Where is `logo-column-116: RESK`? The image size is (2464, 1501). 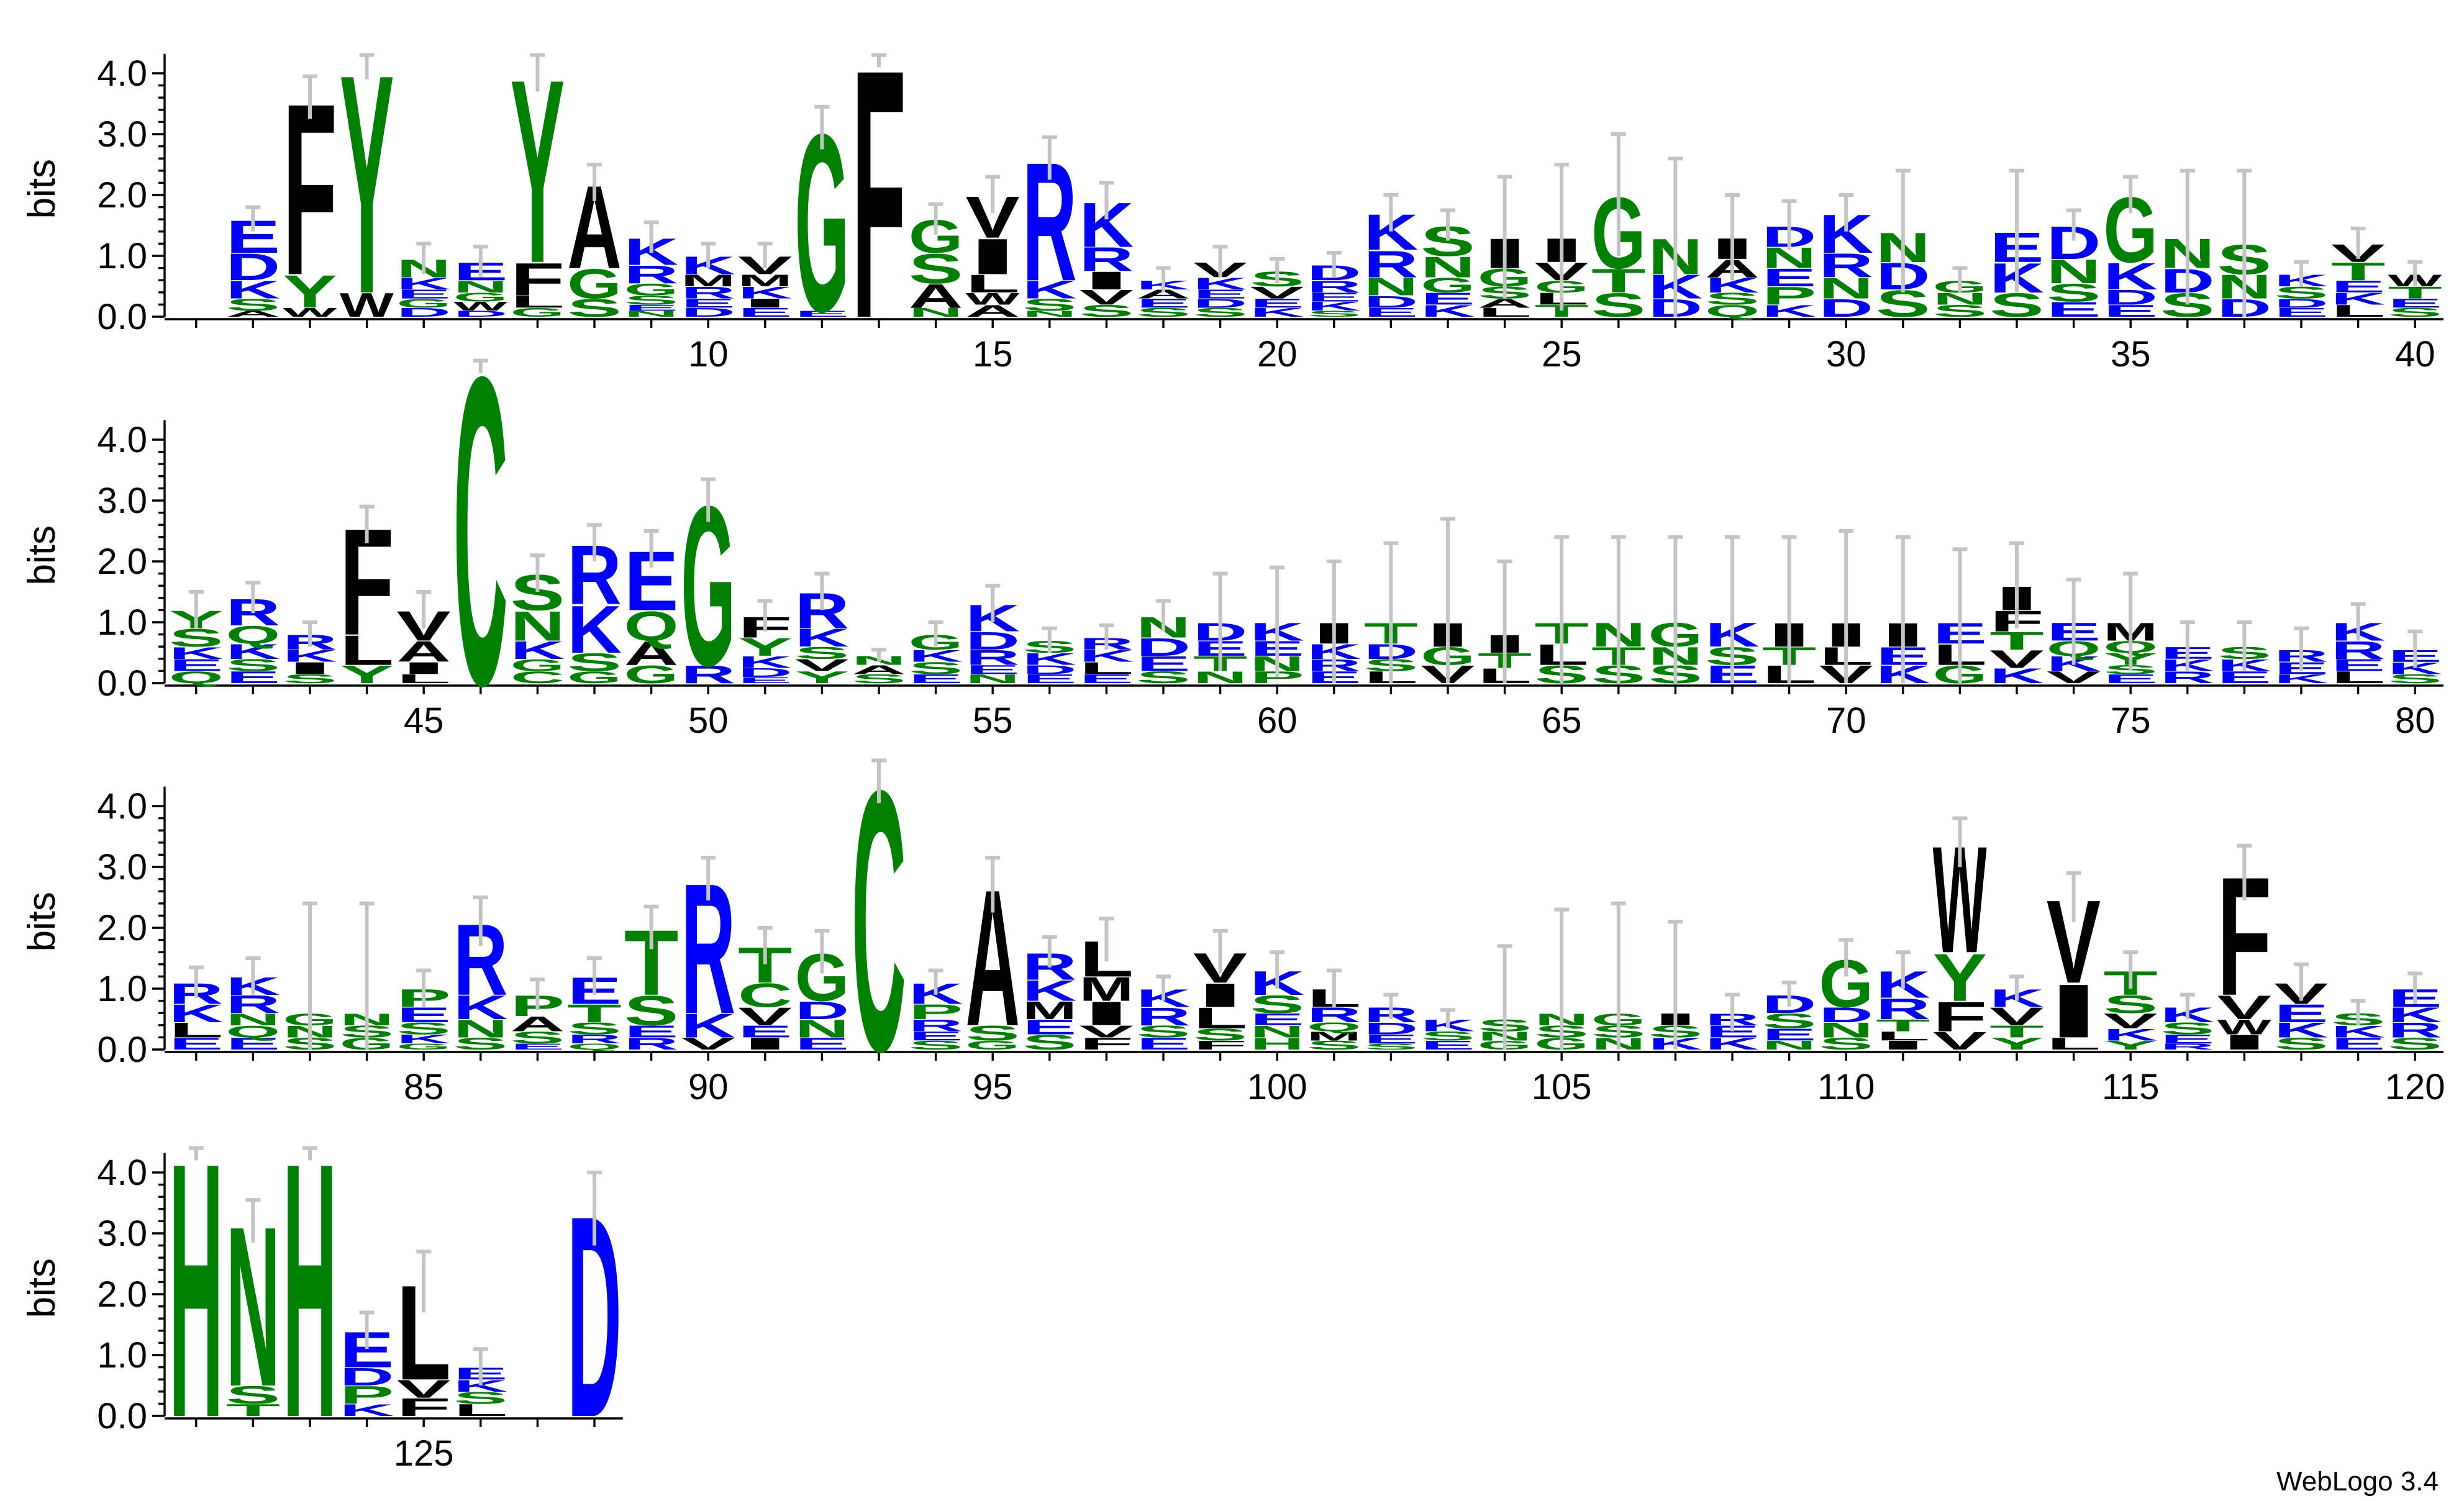
logo-column-116: RESK is located at coordinates (2187, 1021).